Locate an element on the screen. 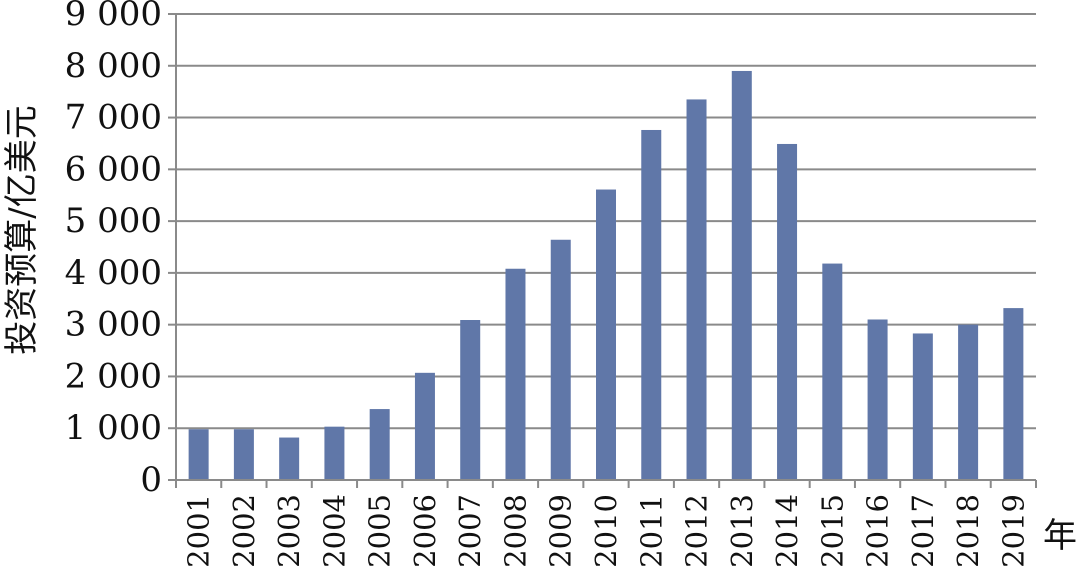  y-tick-label: 1 000 is located at coordinates (113, 428).